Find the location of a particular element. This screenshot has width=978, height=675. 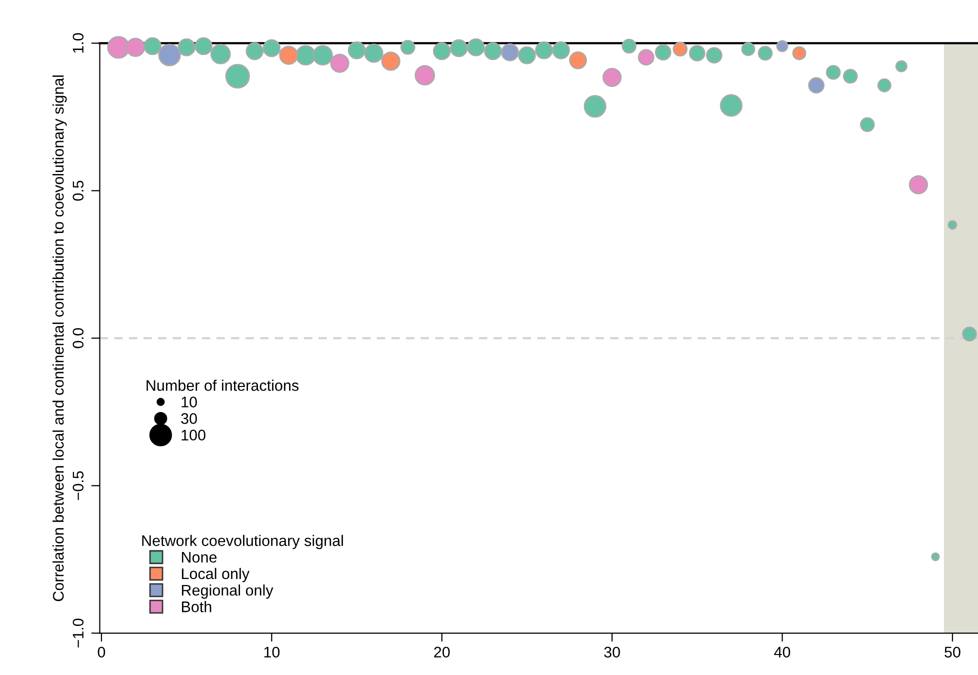

legend-label: None is located at coordinates (199, 557).